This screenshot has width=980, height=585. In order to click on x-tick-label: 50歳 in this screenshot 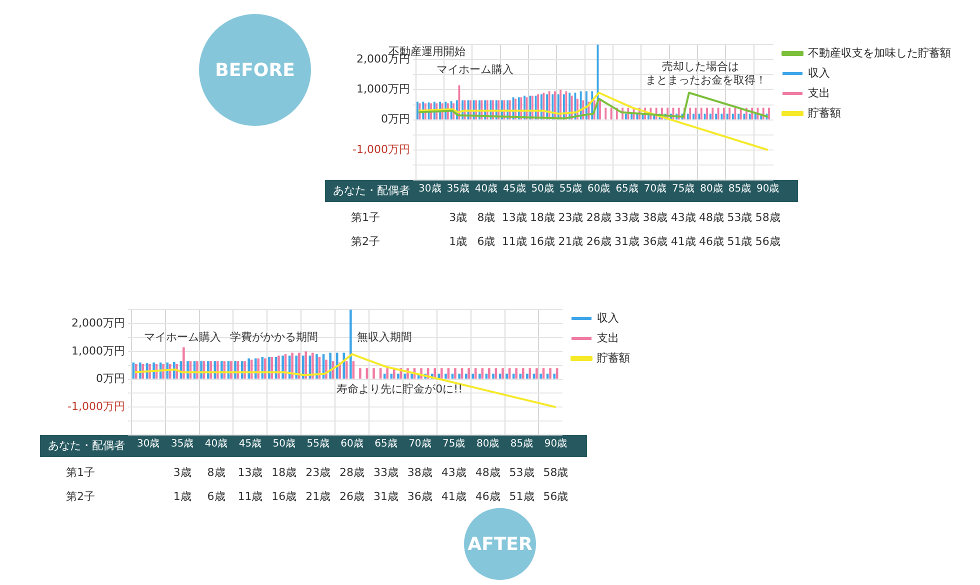, I will do `click(542, 188)`.